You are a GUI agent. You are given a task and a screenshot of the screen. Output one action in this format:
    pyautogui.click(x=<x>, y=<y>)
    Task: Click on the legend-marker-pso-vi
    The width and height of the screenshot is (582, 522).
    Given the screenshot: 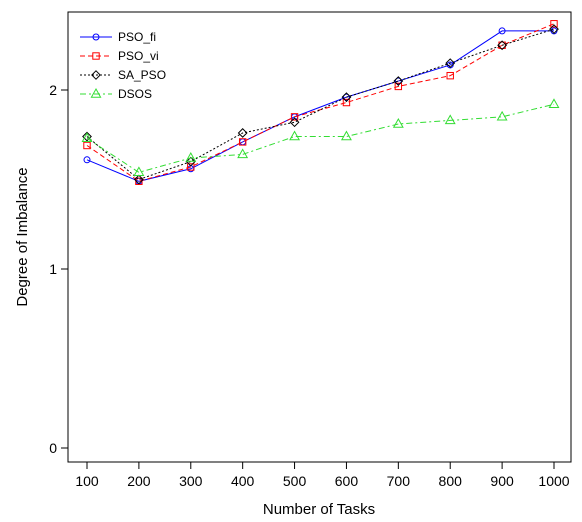 What is the action you would take?
    pyautogui.click(x=96, y=56)
    